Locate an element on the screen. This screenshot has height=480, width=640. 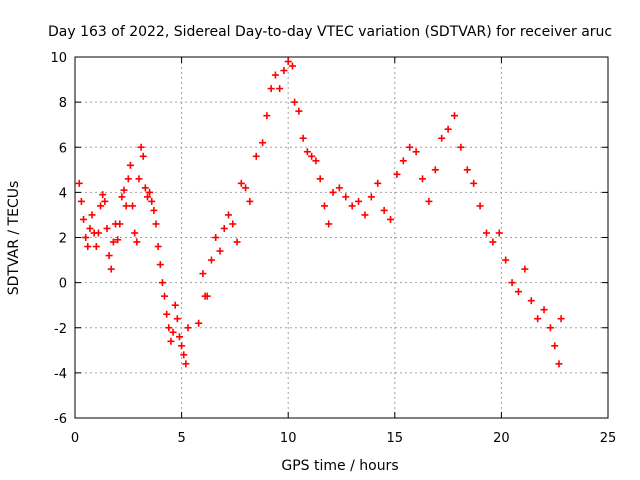
y-tick-label: 0 is located at coordinates (63, 284).